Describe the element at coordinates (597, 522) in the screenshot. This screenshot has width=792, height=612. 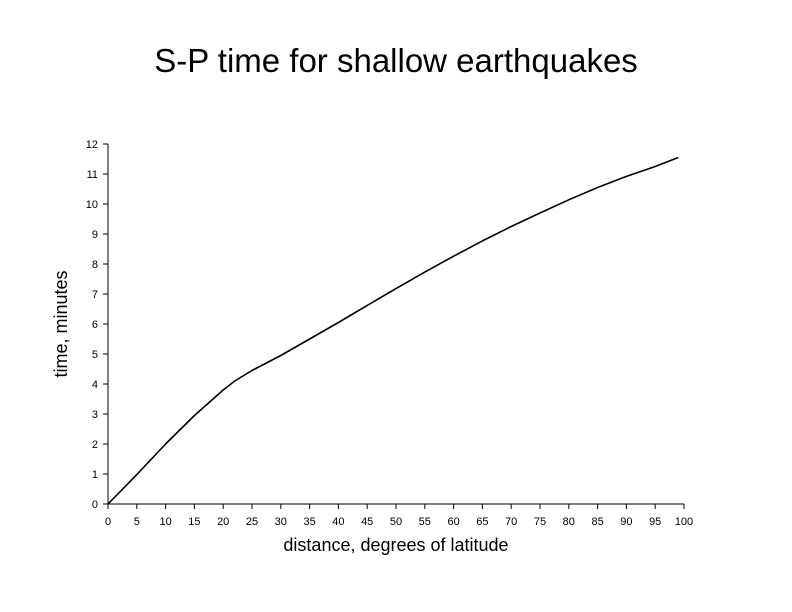
I see `x-tick-label: 85` at that location.